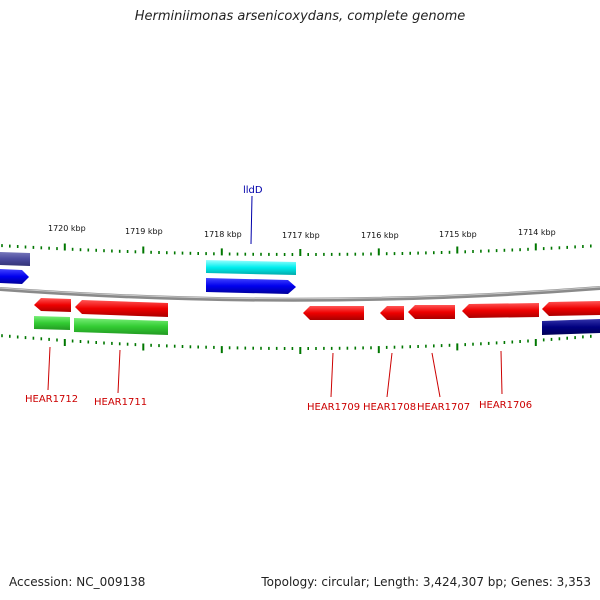  Describe the element at coordinates (333, 407) in the screenshot. I see `gene-label-HEAR1709: HEAR1709` at that location.